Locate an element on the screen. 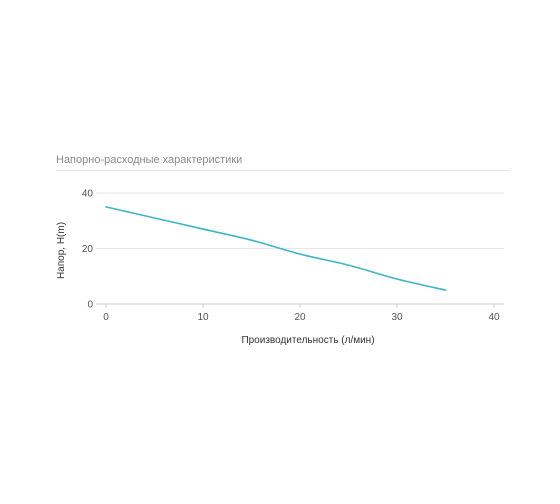  grid-lines is located at coordinates (300, 220).